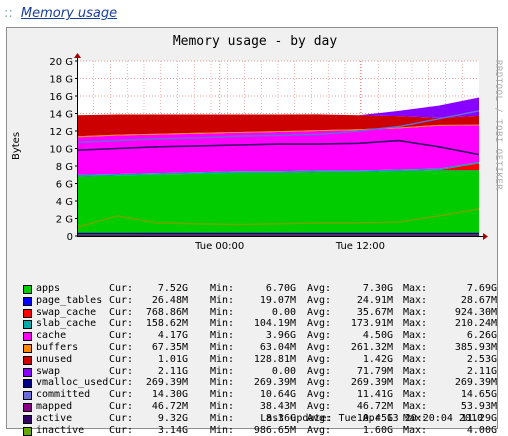 The height and width of the screenshot is (436, 508). I want to click on legend-cur-value: 269.39M, so click(164, 382).